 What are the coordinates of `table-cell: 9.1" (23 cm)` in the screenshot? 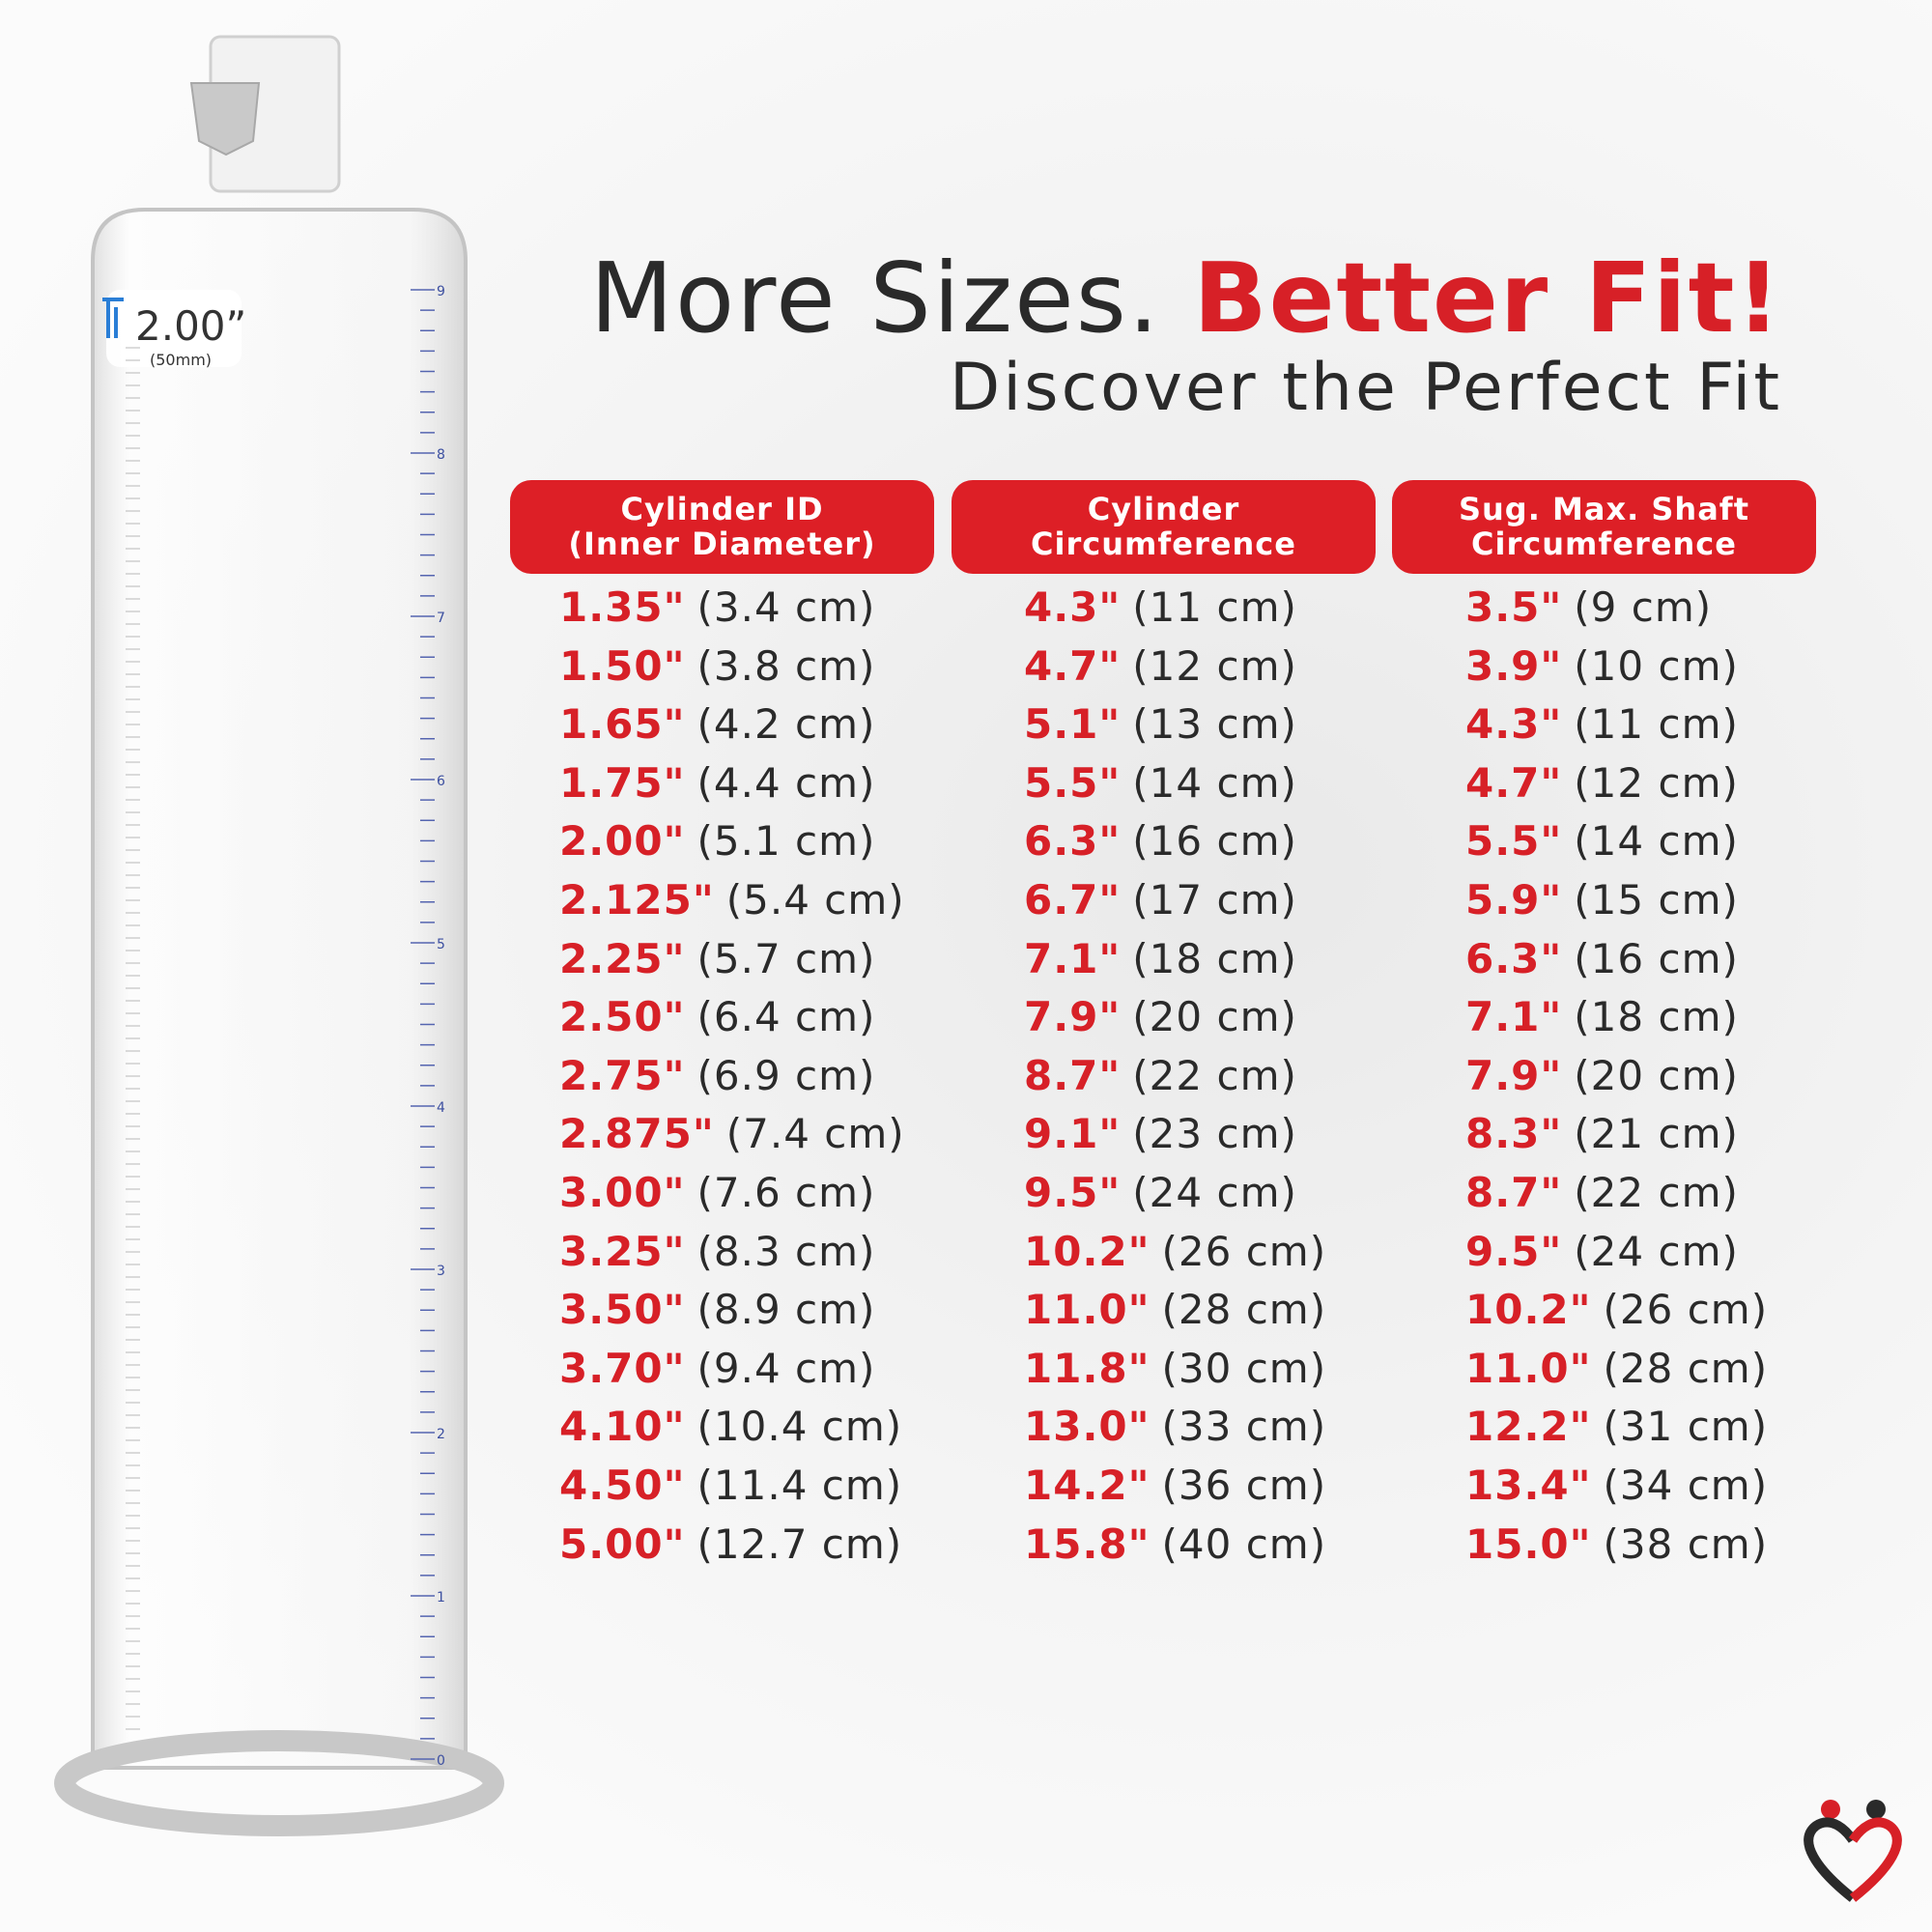 It's located at (1160, 1133).